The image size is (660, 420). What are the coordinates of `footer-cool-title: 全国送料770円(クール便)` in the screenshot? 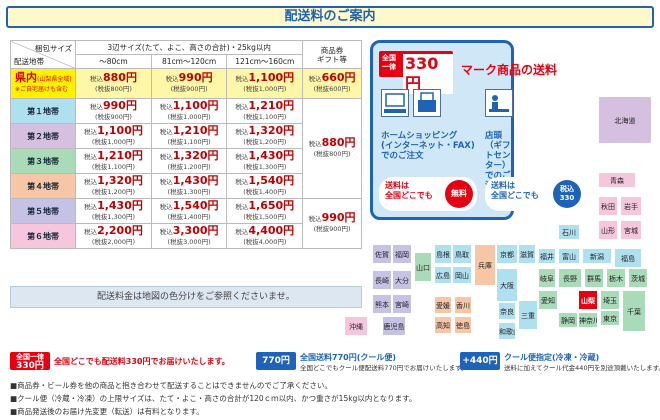 It's located at (348, 357).